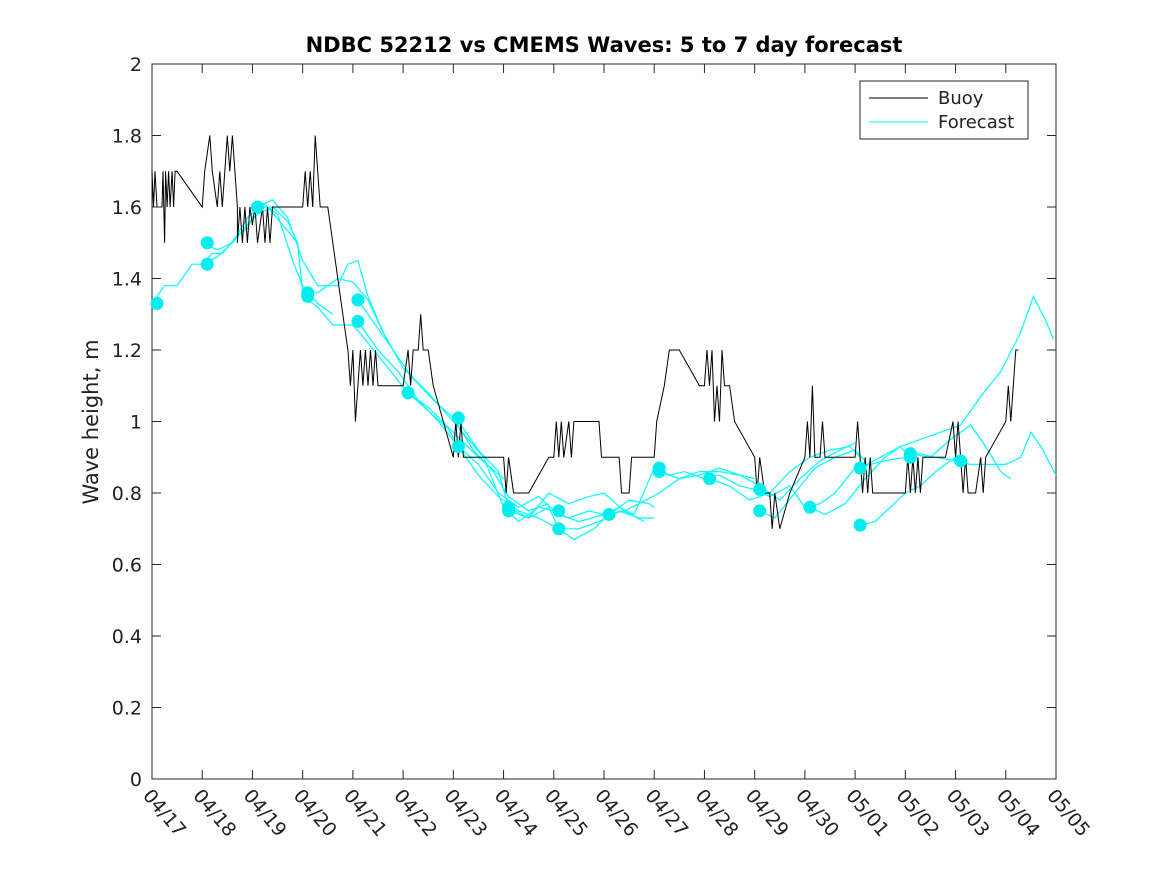 The image size is (1167, 875). Describe the element at coordinates (1018, 813) in the screenshot. I see `x-tick-label: 05/04` at that location.